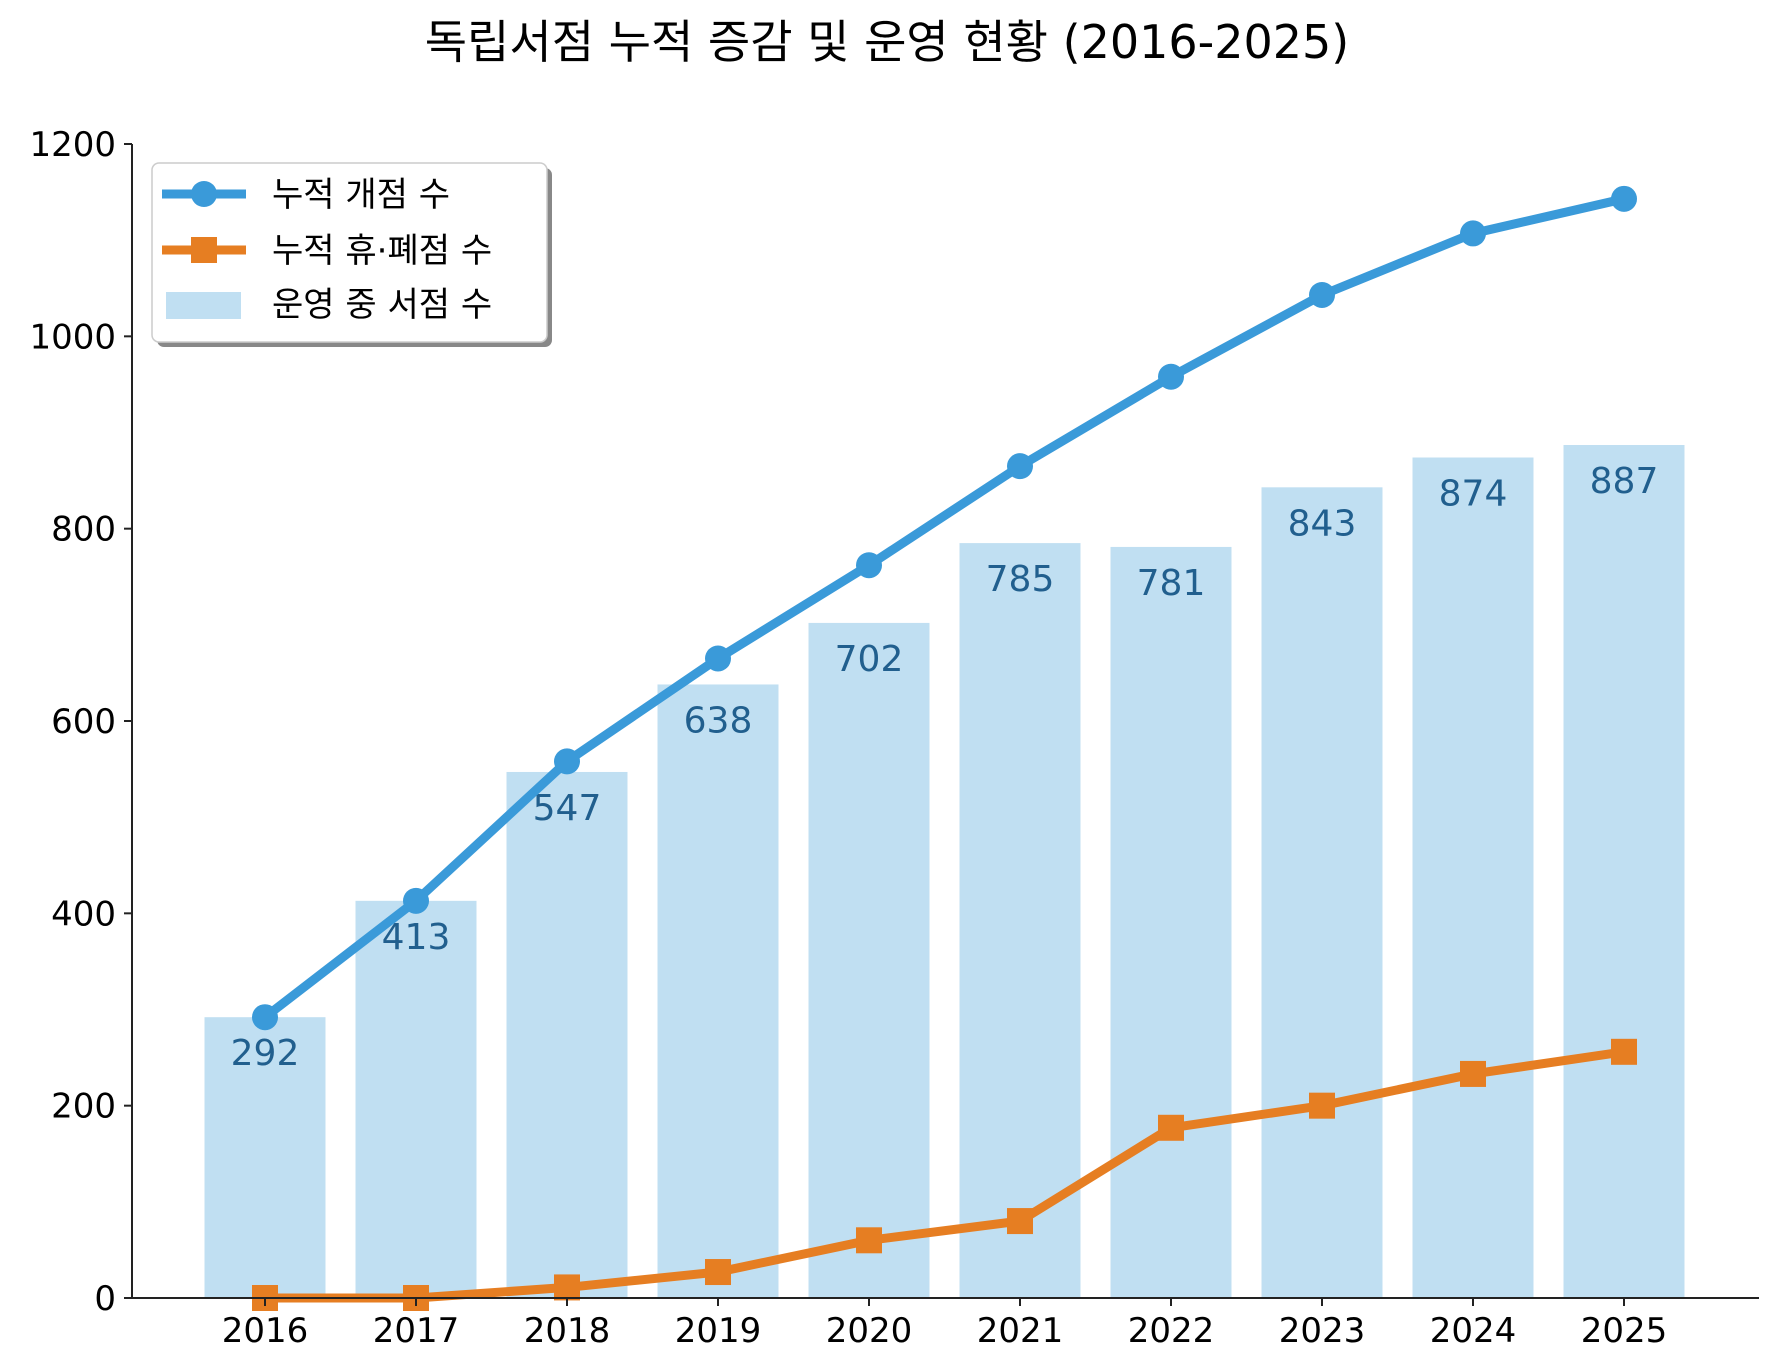 This screenshot has height=1365, width=1774. Describe the element at coordinates (83, 1107) in the screenshot. I see `y-tick-label: 200` at that location.